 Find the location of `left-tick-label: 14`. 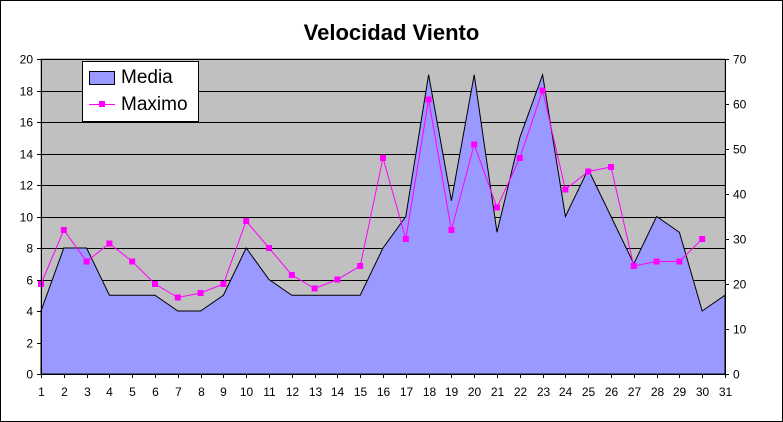

left-tick-label: 14 is located at coordinates (27, 155).